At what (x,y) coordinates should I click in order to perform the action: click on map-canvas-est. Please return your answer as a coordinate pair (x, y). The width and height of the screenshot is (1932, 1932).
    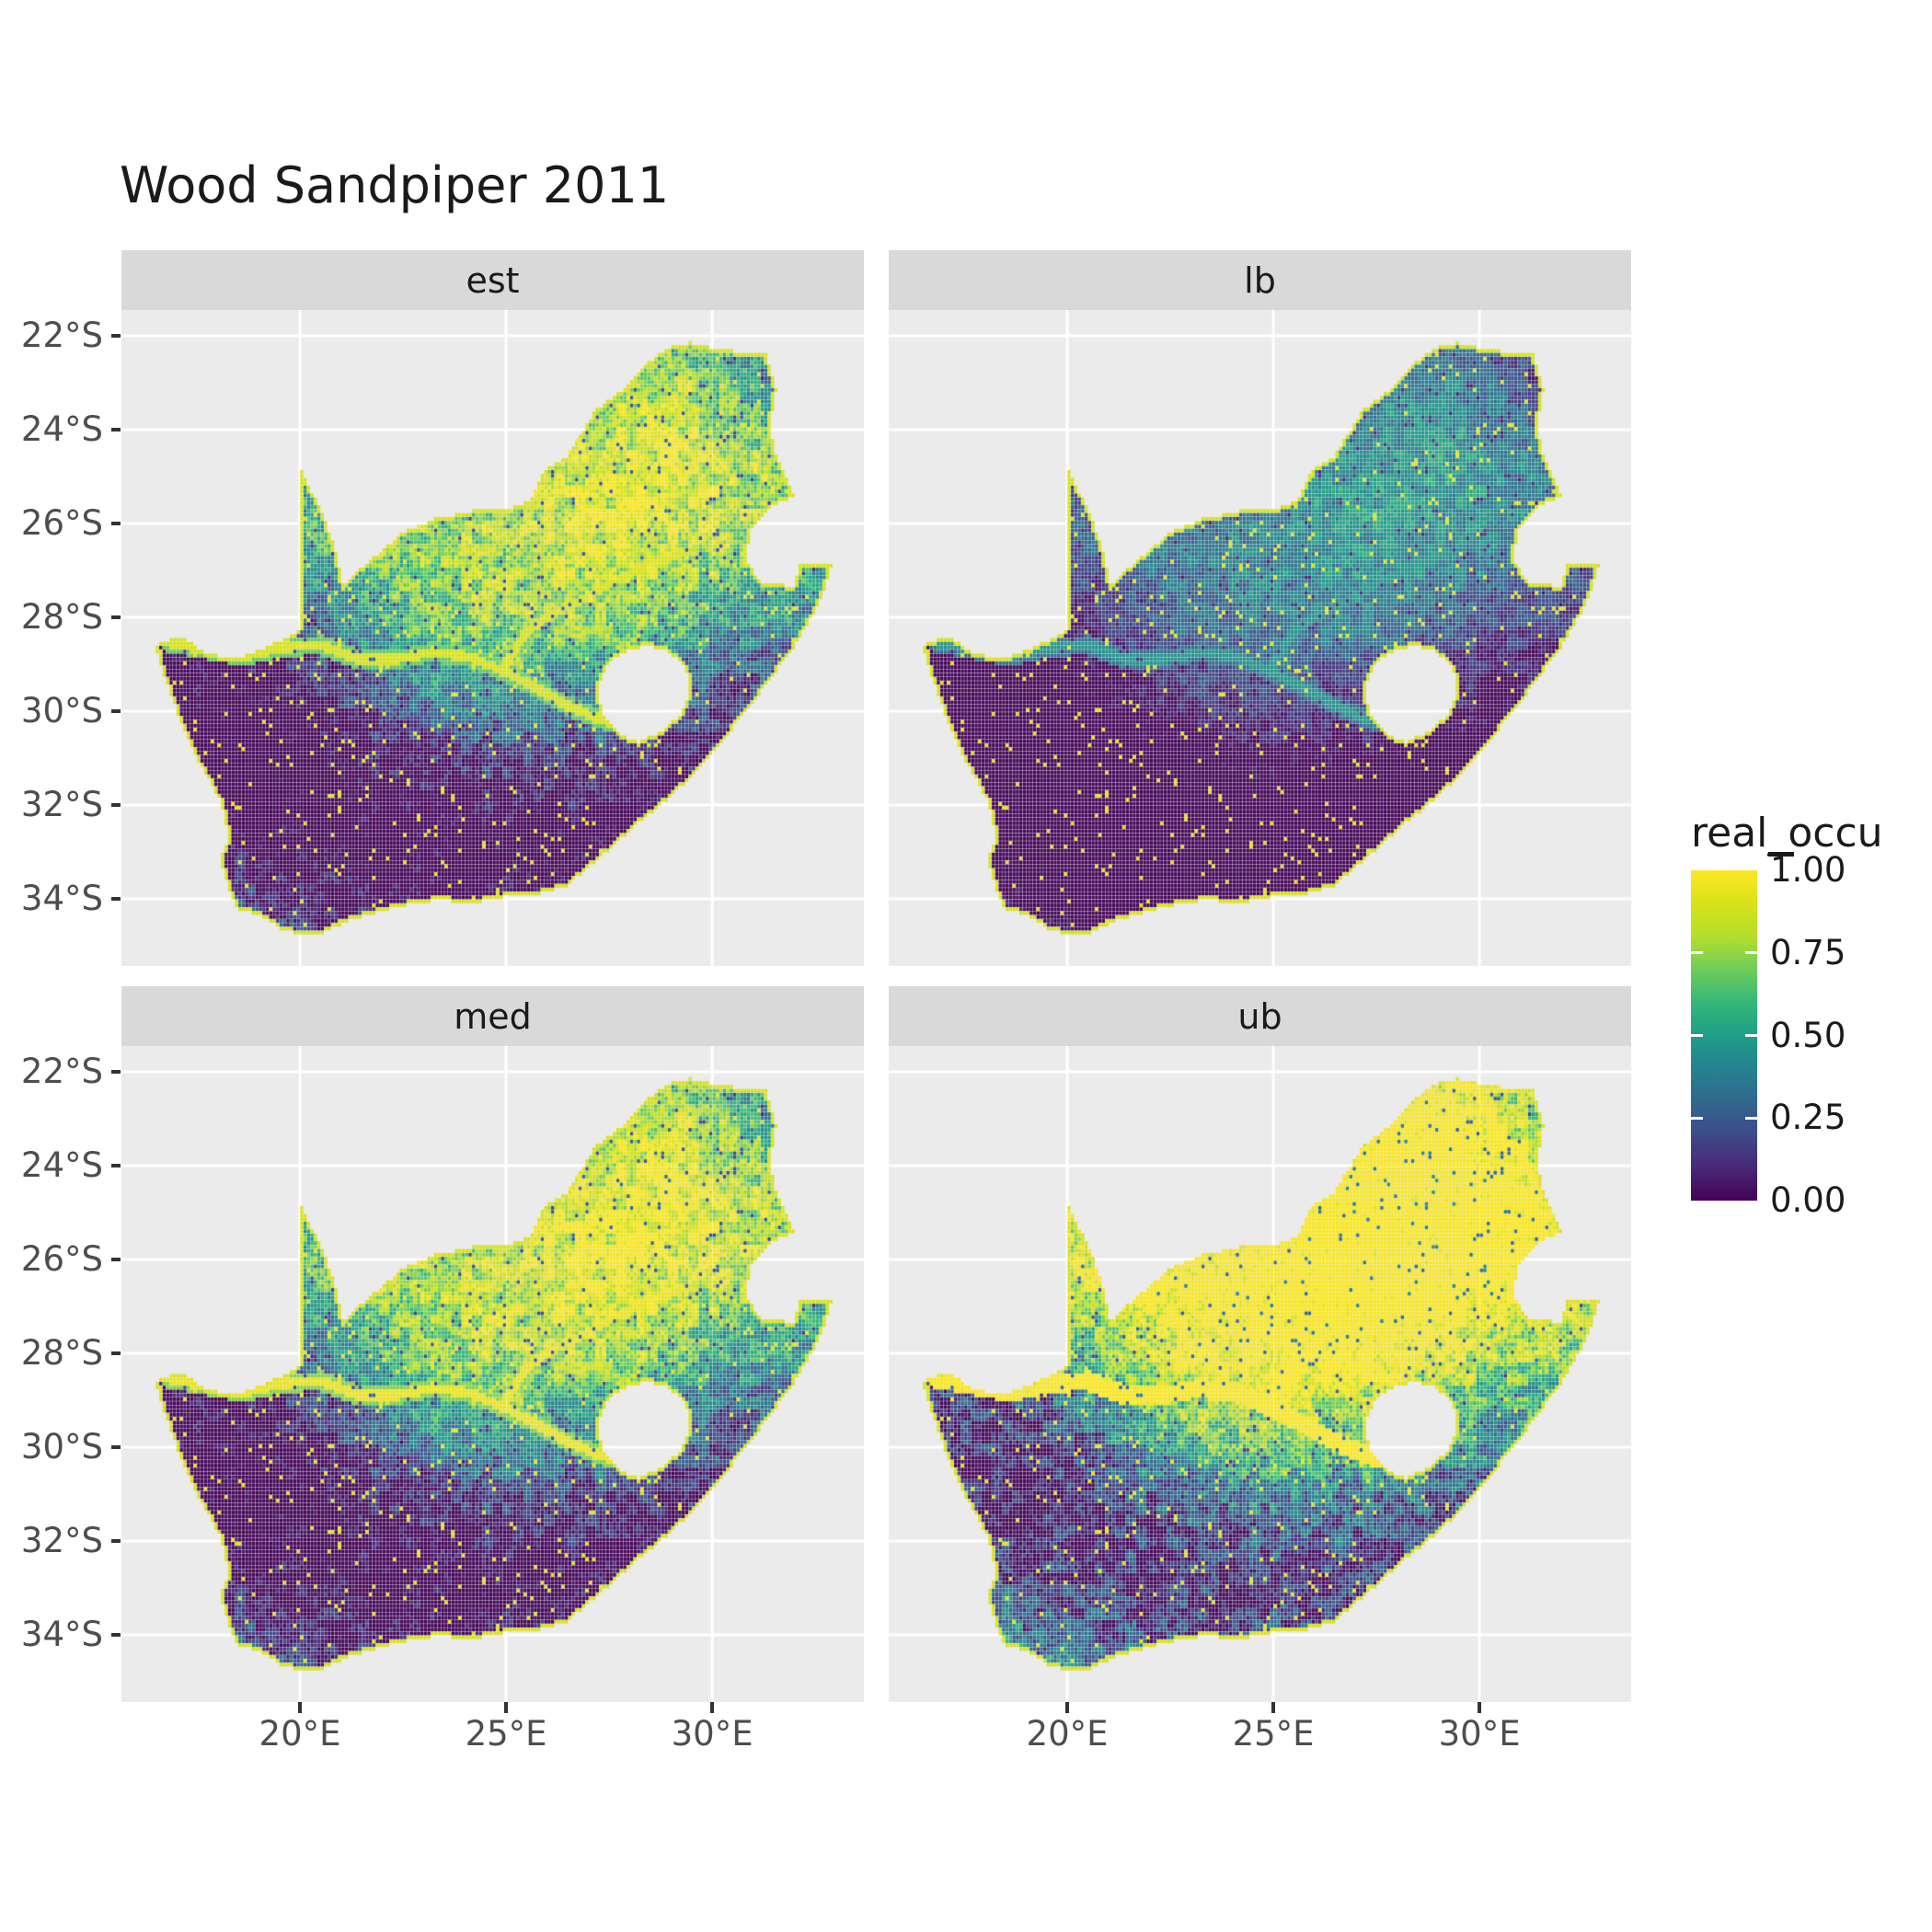
    Looking at the image, I should click on (493, 638).